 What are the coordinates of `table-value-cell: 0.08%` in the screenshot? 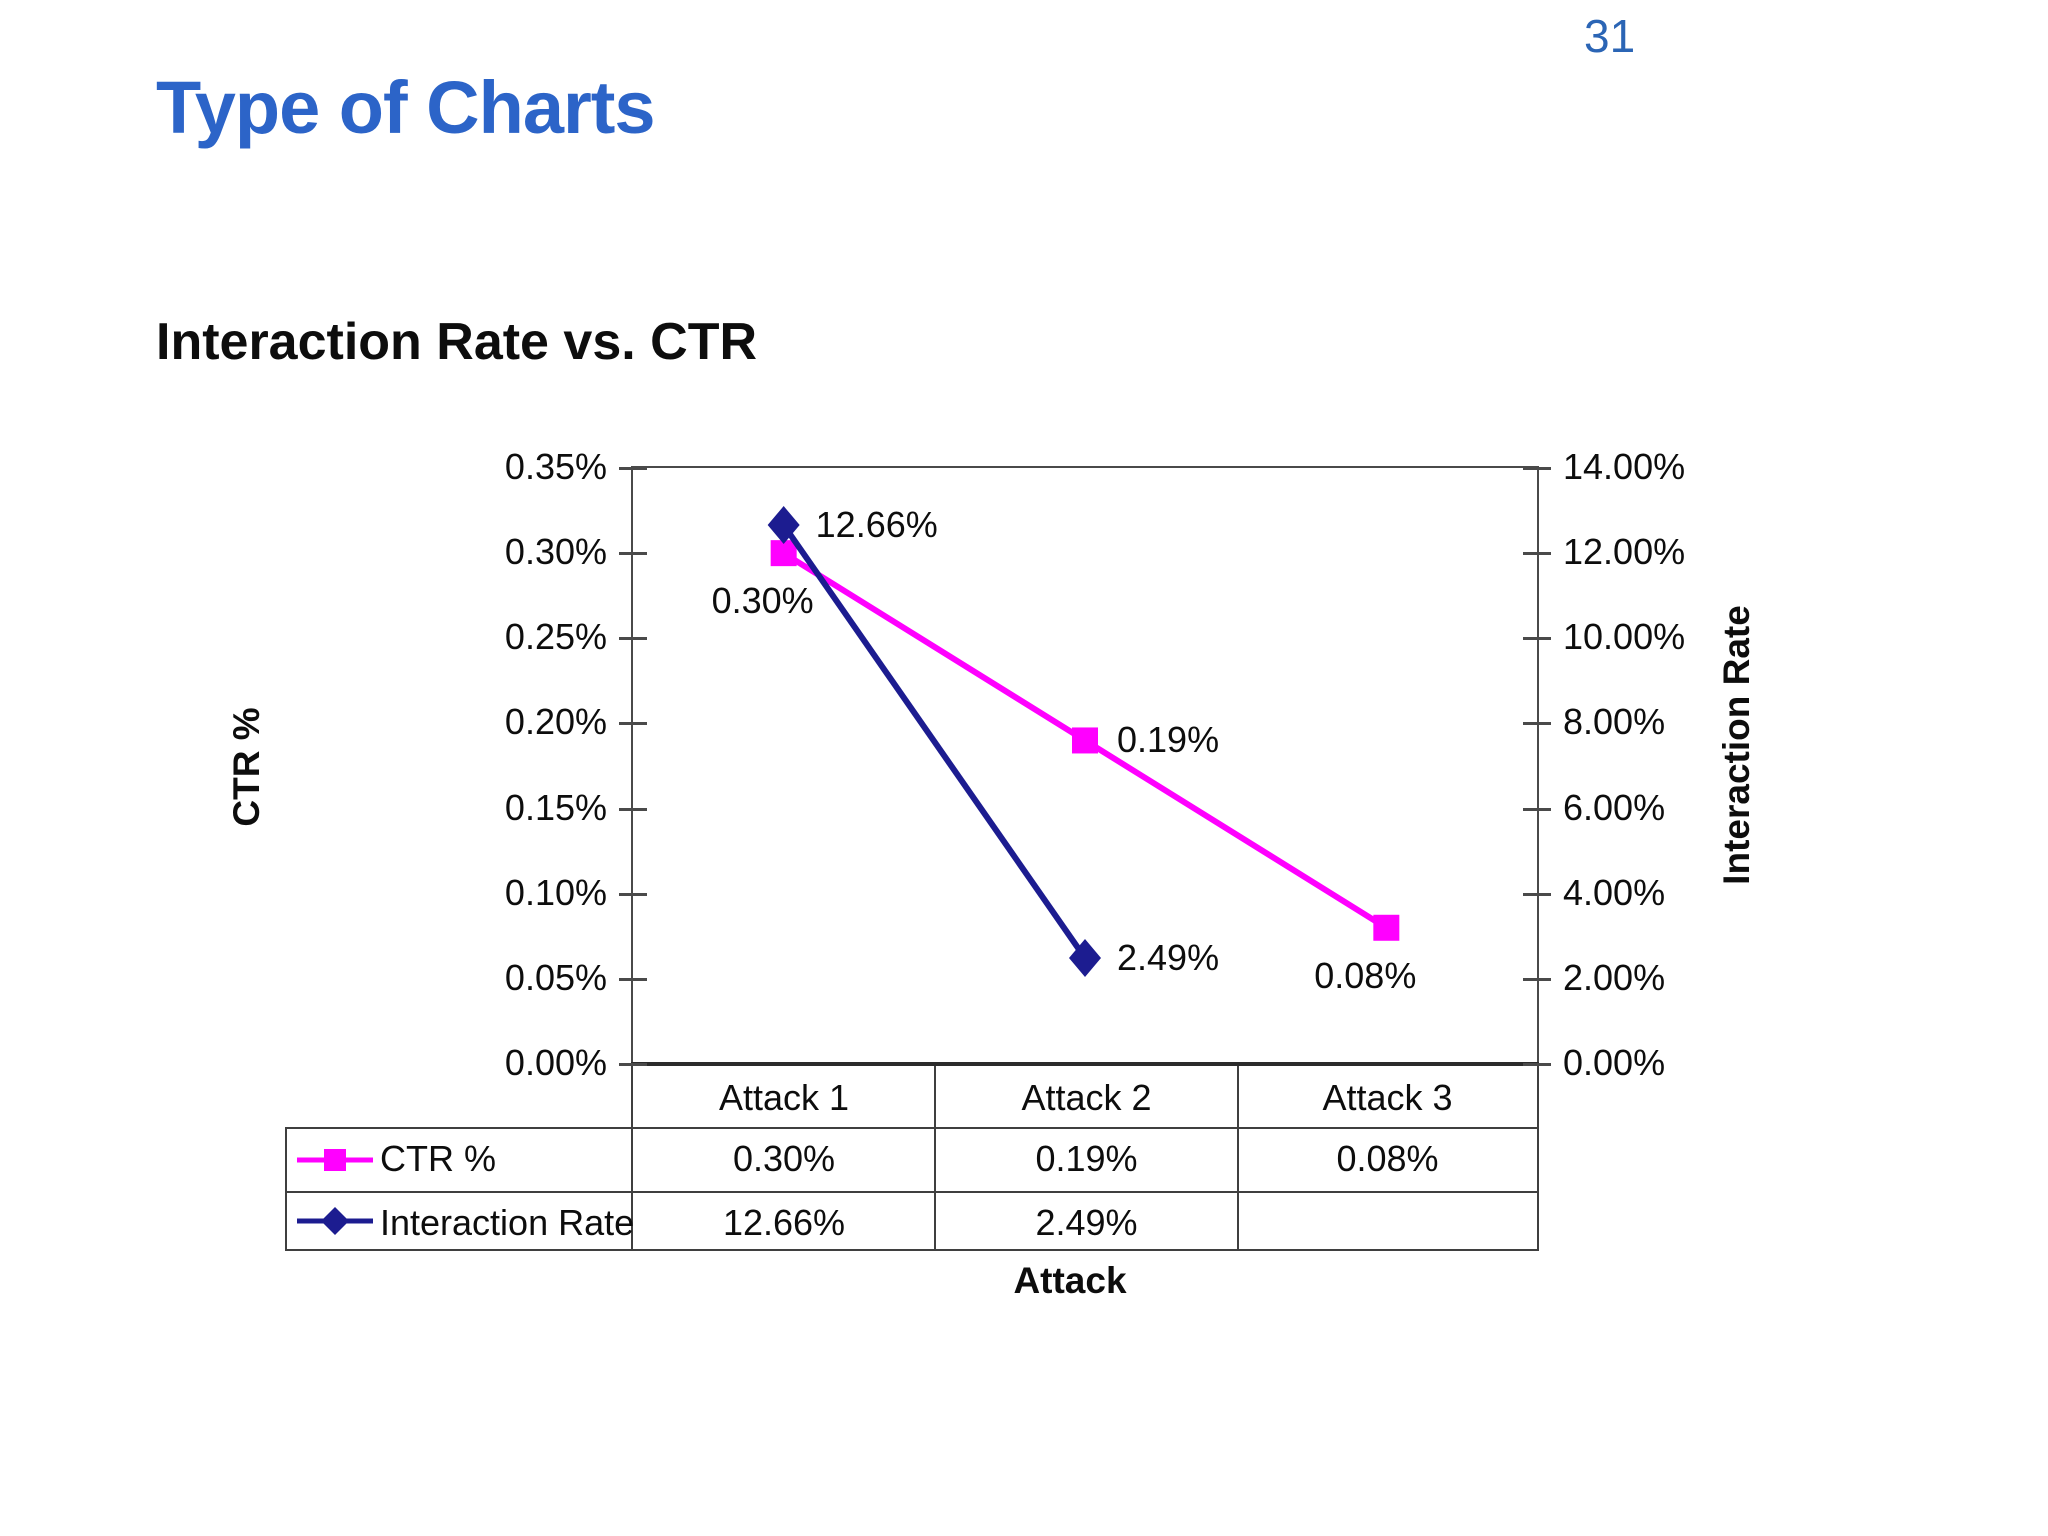 It's located at (1387, 1158).